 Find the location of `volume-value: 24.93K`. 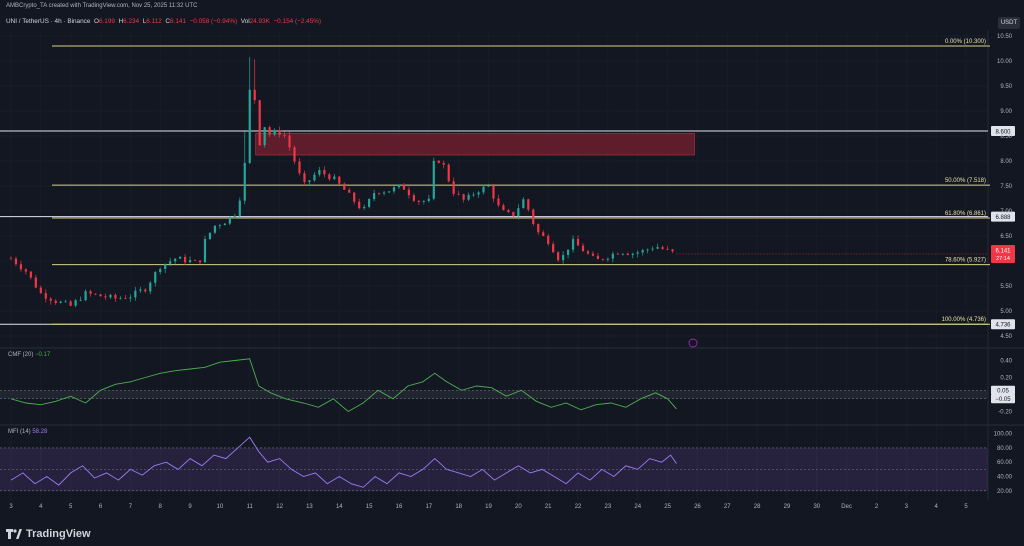

volume-value: 24.93K is located at coordinates (259, 21).